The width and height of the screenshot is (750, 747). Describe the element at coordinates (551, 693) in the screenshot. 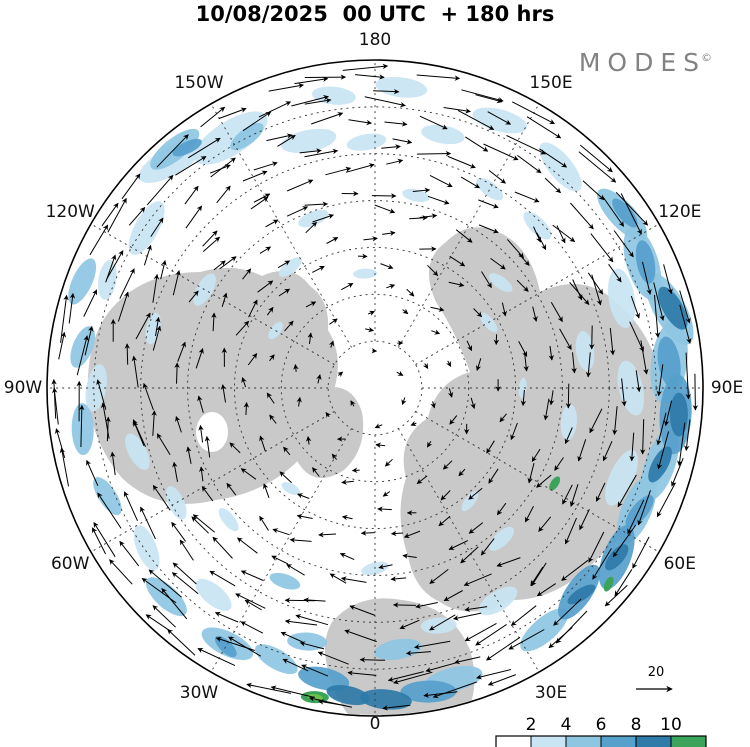

I see `longitude-label: 30E` at that location.